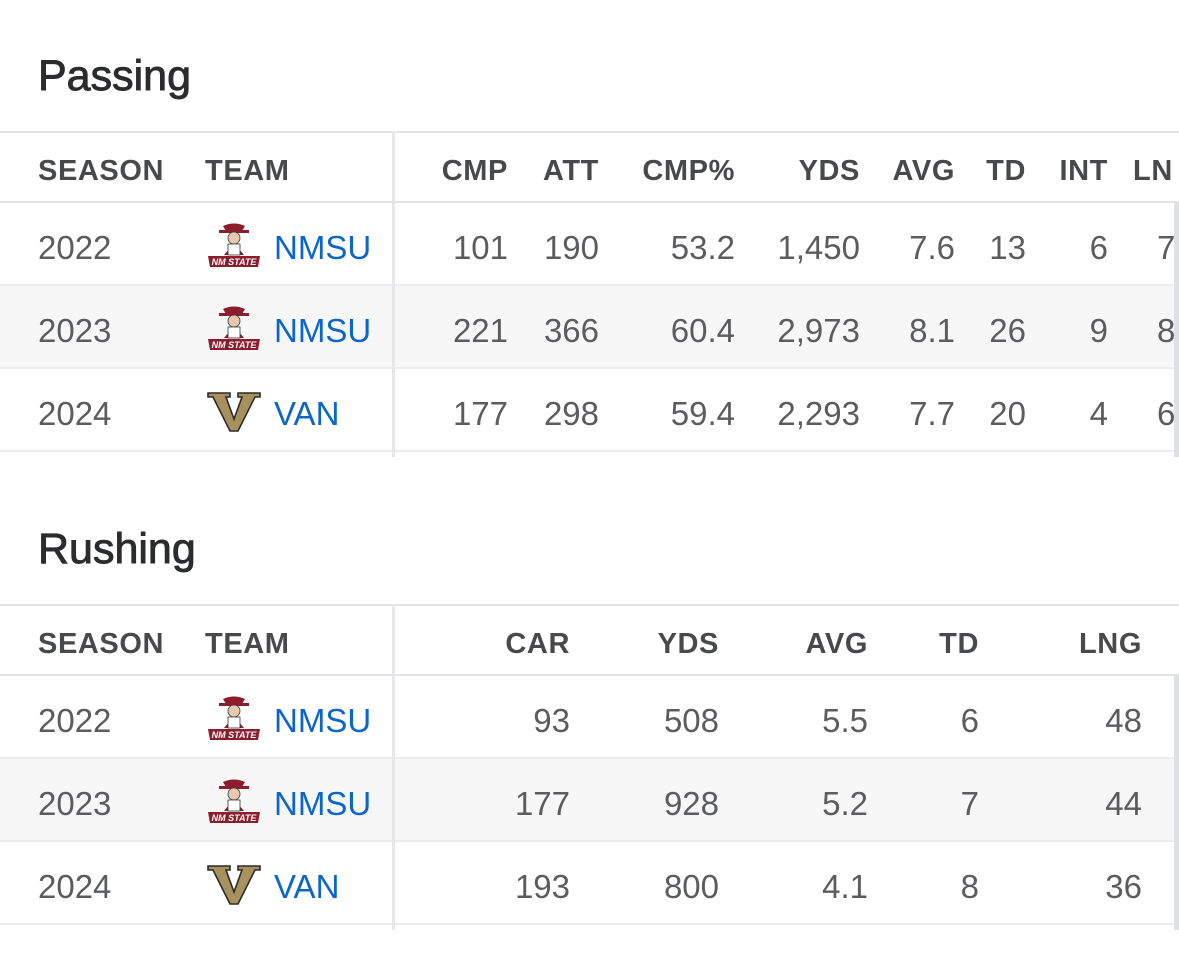 The image size is (1179, 962). Describe the element at coordinates (845, 886) in the screenshot. I see `cell-avg: 4.1` at that location.